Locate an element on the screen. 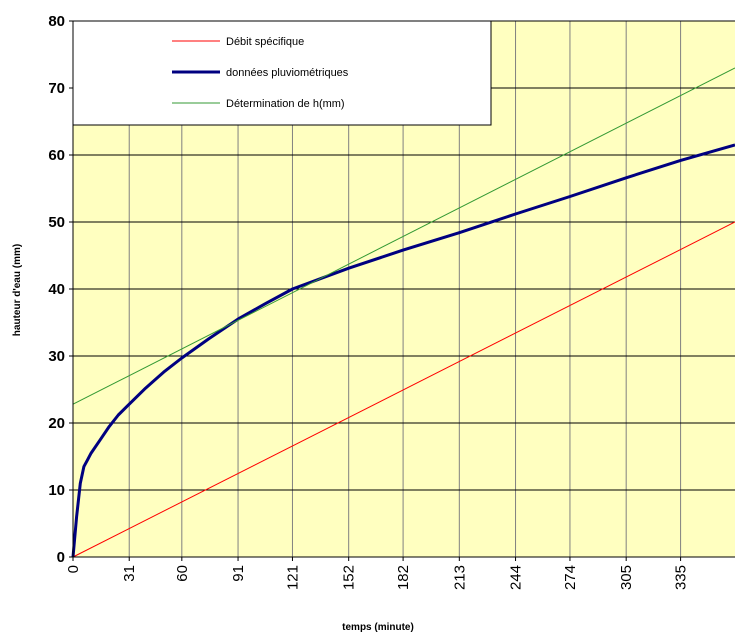  y-tick-label: 40 is located at coordinates (56, 289).